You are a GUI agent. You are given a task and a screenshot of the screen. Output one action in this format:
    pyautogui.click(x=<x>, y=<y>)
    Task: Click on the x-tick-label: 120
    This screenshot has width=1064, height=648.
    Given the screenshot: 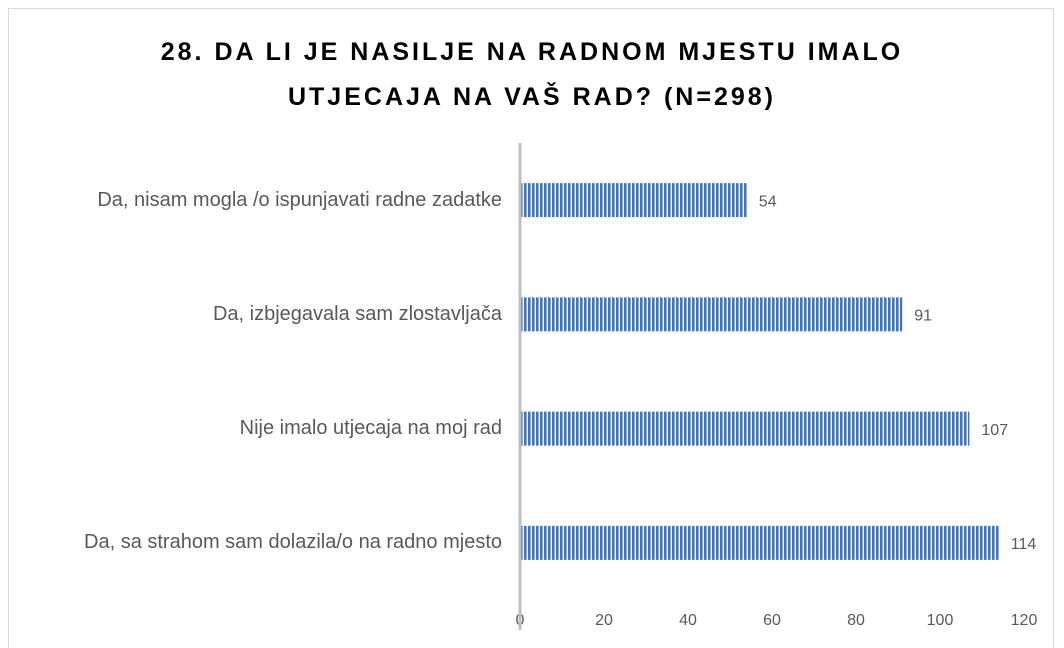 What is the action you would take?
    pyautogui.click(x=1024, y=620)
    